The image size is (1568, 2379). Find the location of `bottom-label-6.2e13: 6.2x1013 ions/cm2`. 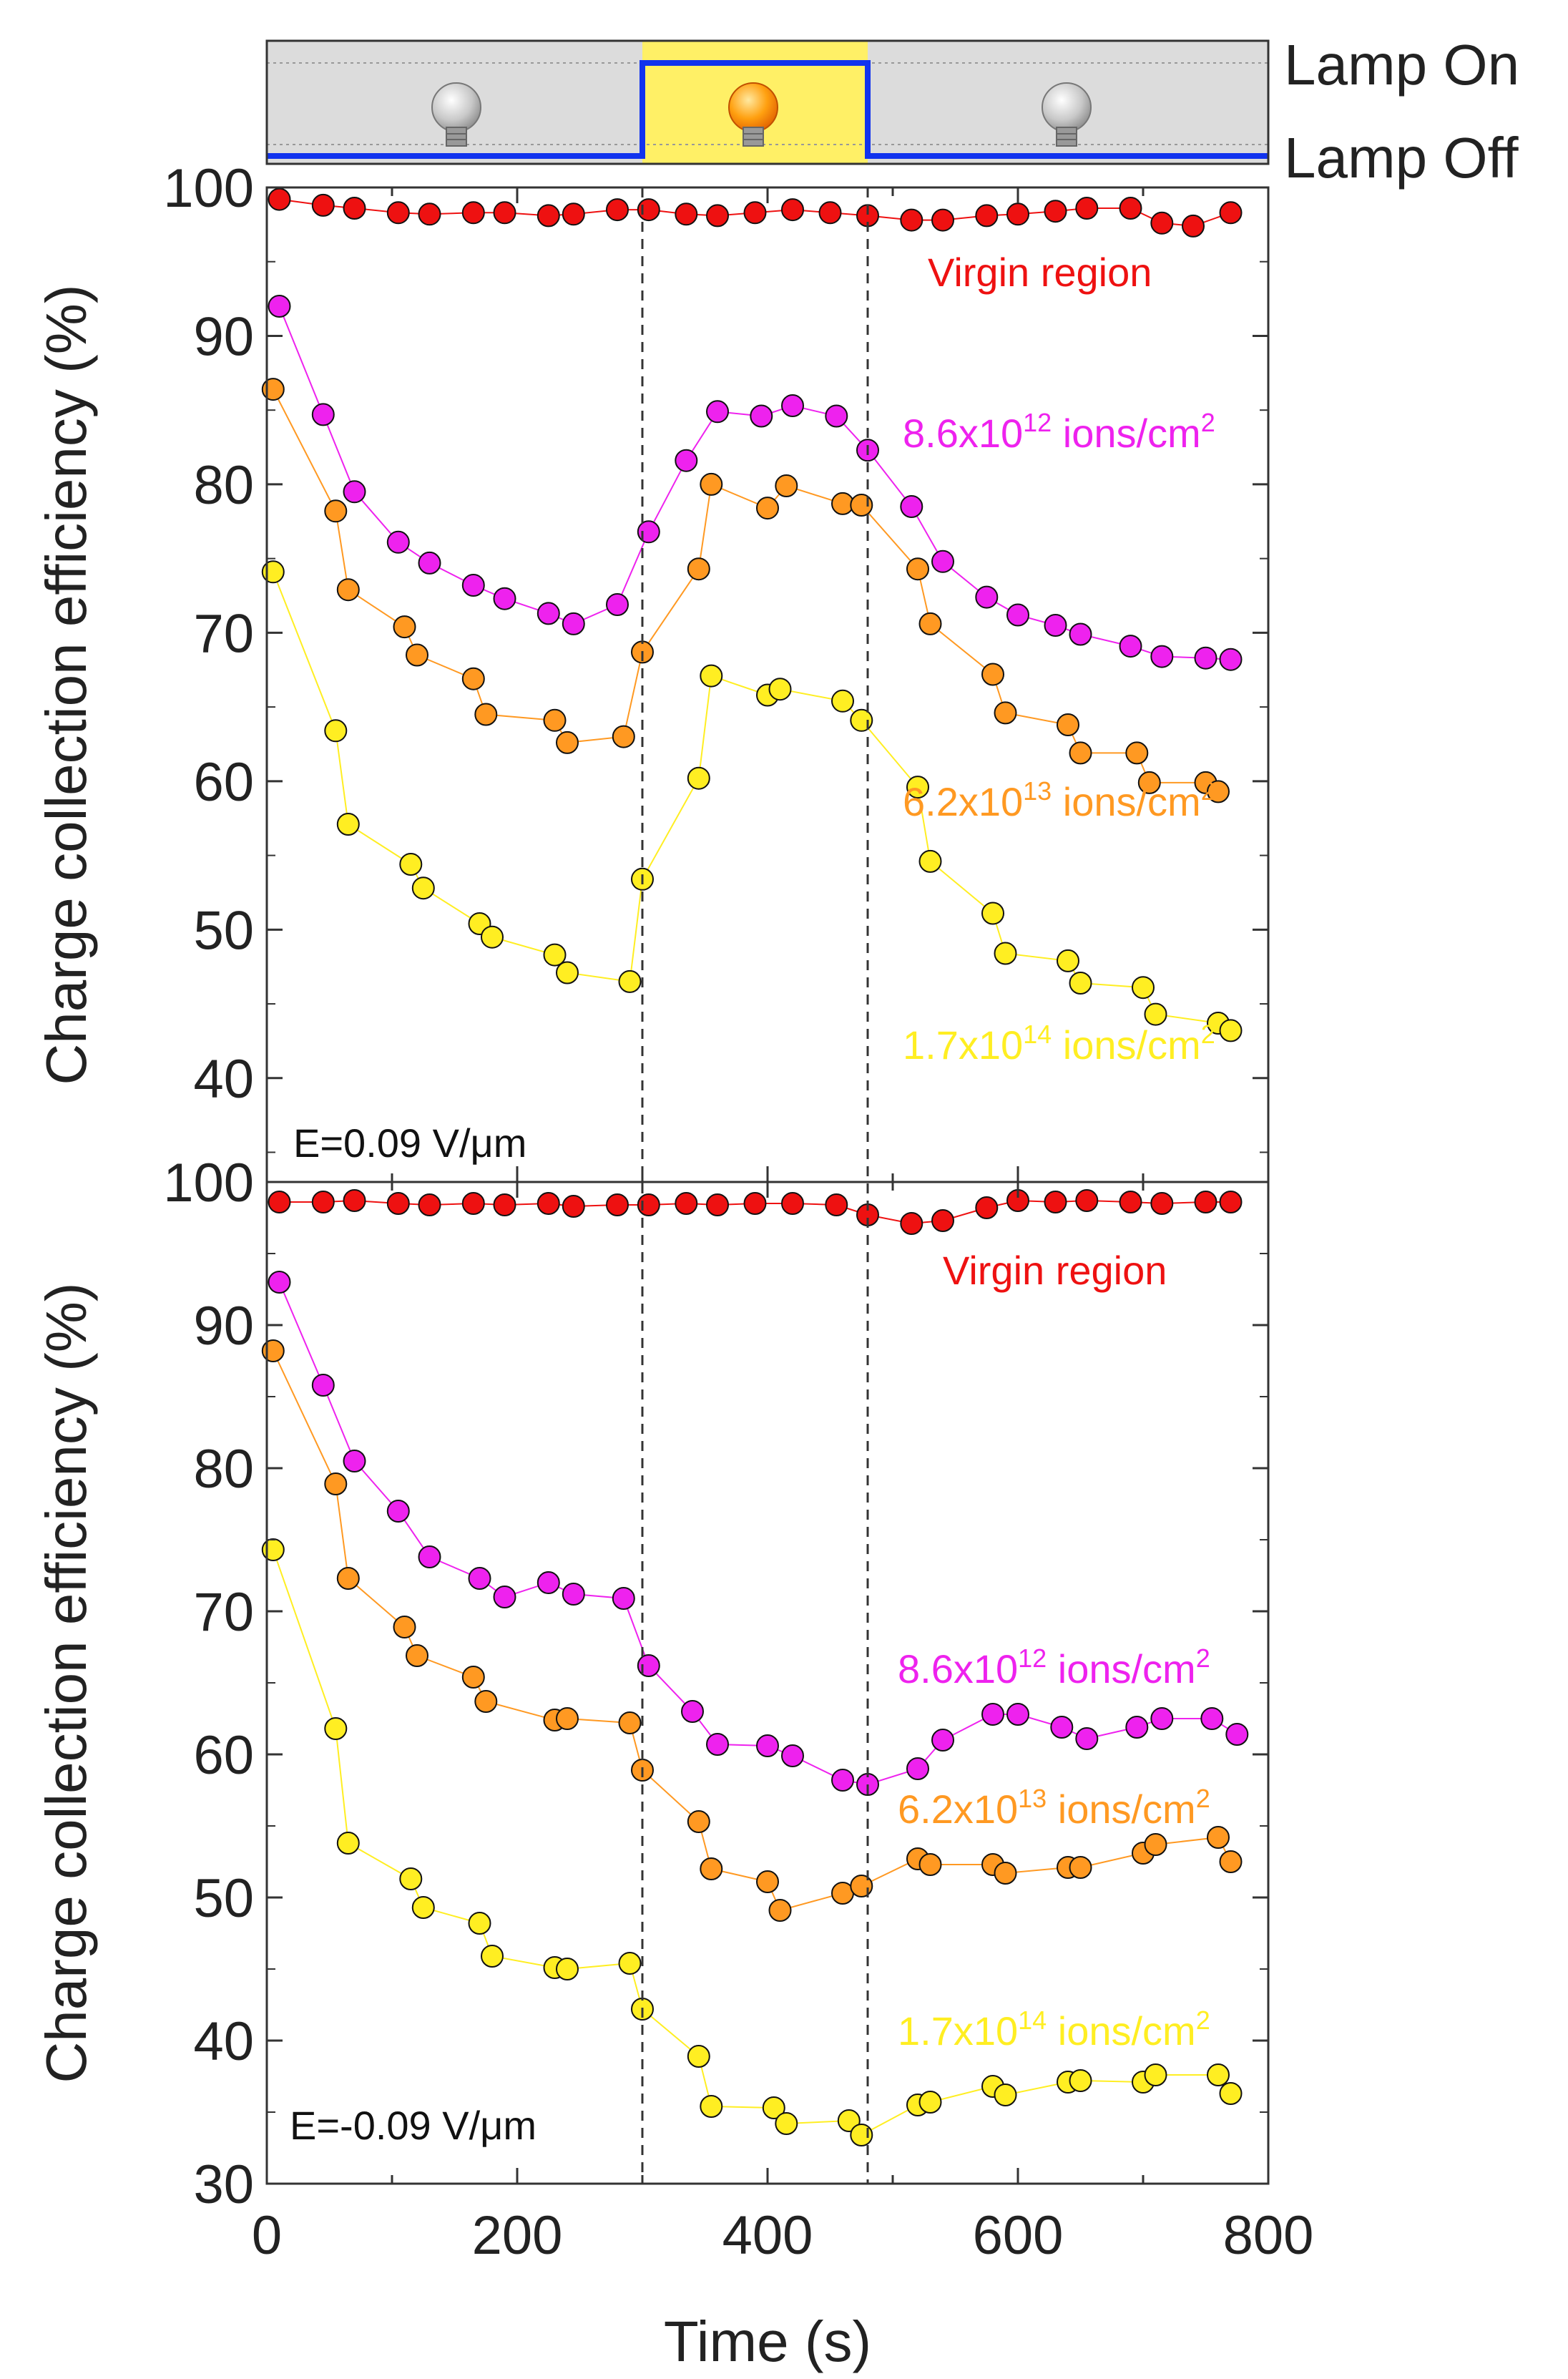

bottom-label-6.2e13: 6.2x1013 ions/cm2 is located at coordinates (1054, 1808).